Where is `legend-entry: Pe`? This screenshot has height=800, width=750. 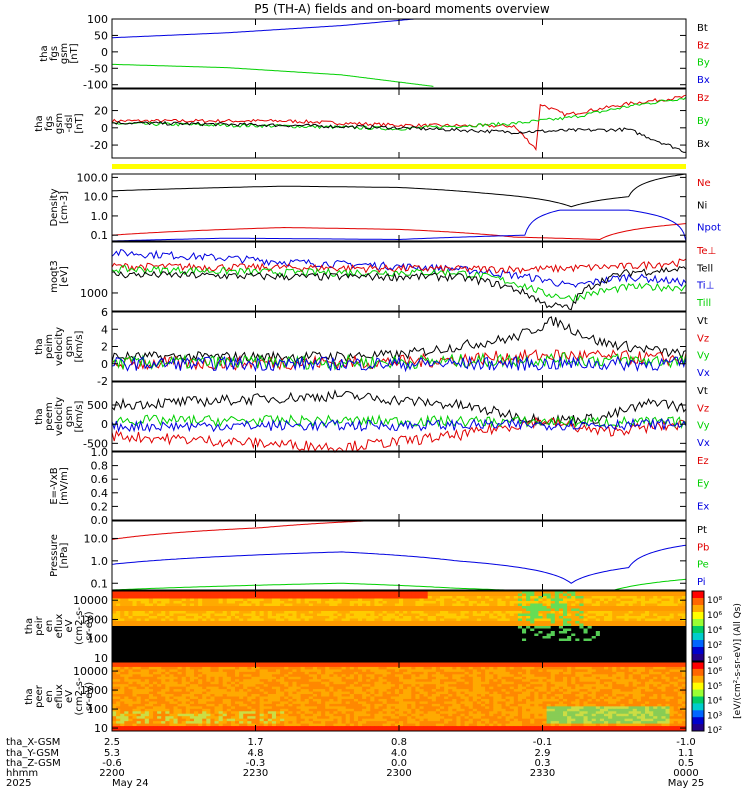
legend-entry: Pe is located at coordinates (703, 565).